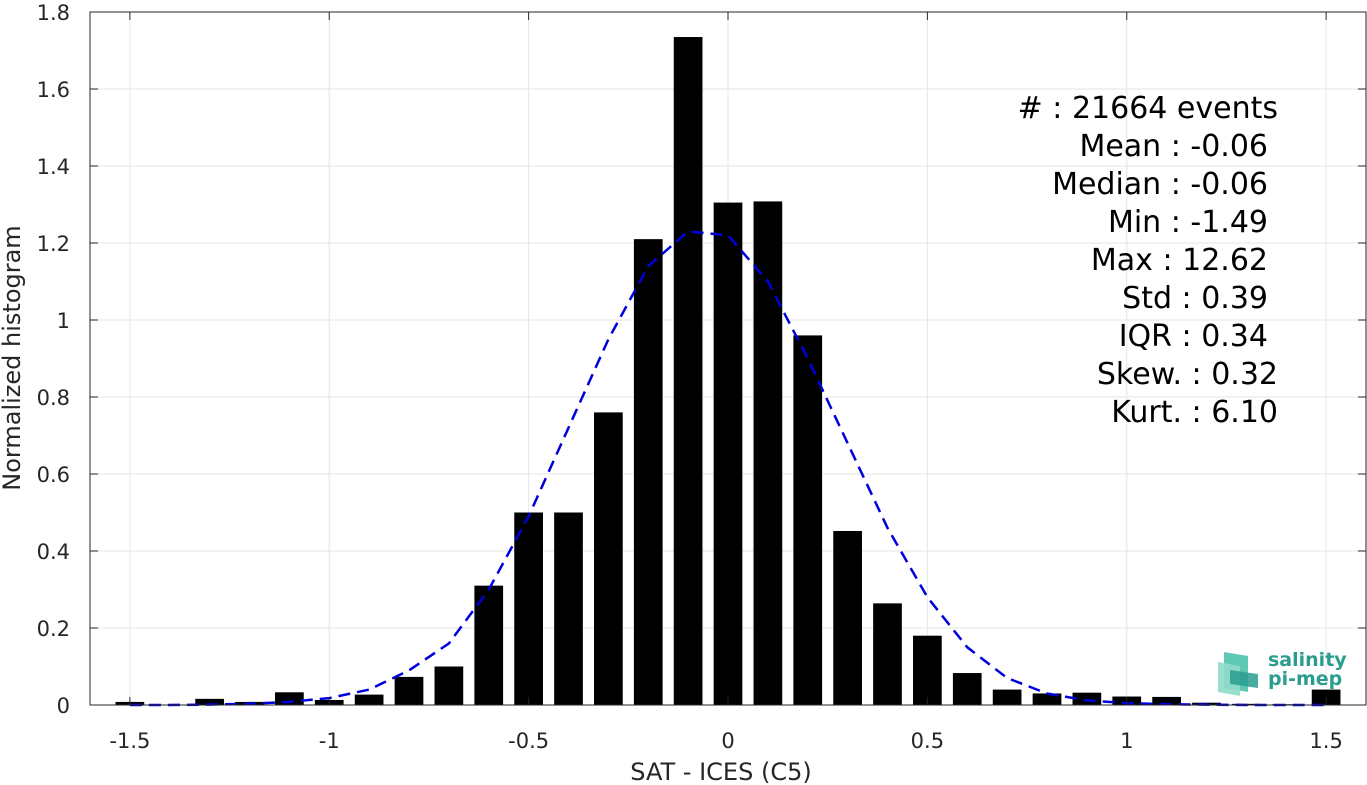 This screenshot has width=1367, height=785. Describe the element at coordinates (53, 90) in the screenshot. I see `y-tick-label: 1.6` at that location.